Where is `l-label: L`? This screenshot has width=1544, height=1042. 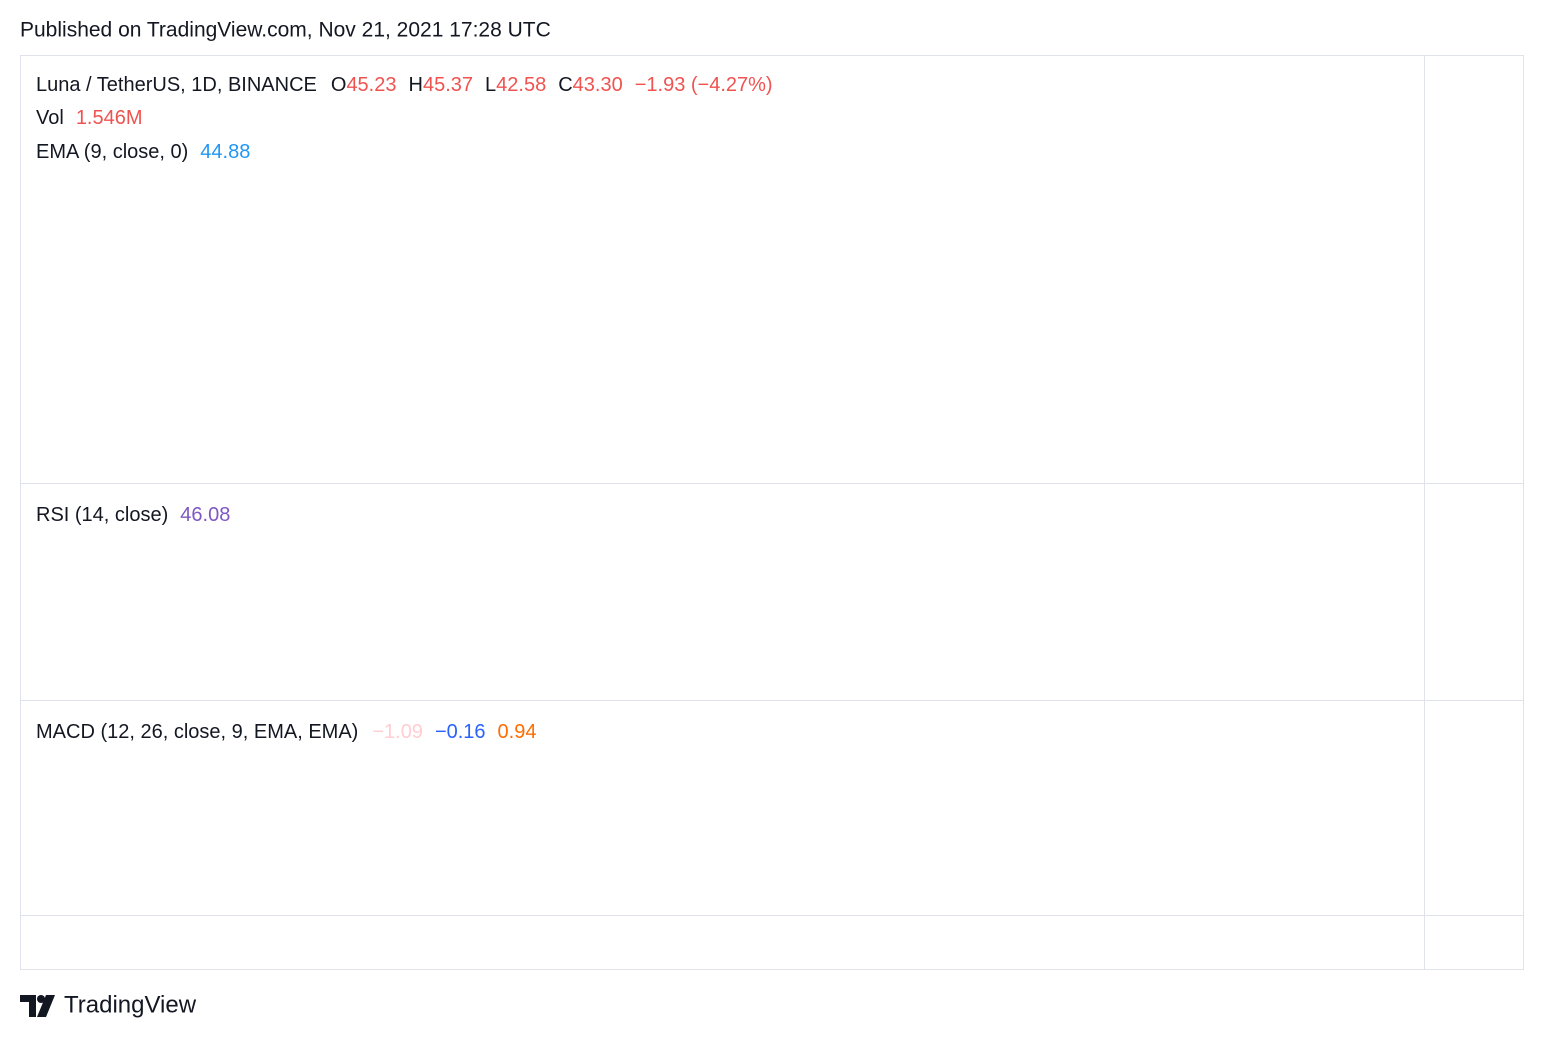 l-label: L is located at coordinates (490, 85).